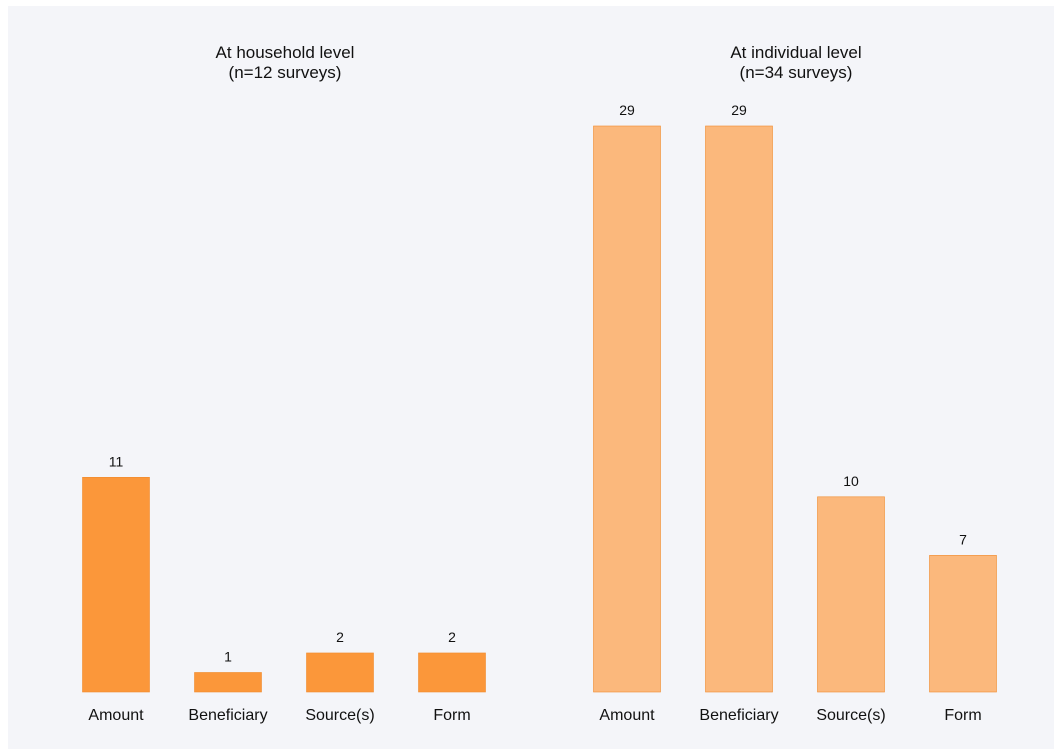 The image size is (1054, 755). I want to click on panel-subtitle: (n=12 surveys), so click(285, 72).